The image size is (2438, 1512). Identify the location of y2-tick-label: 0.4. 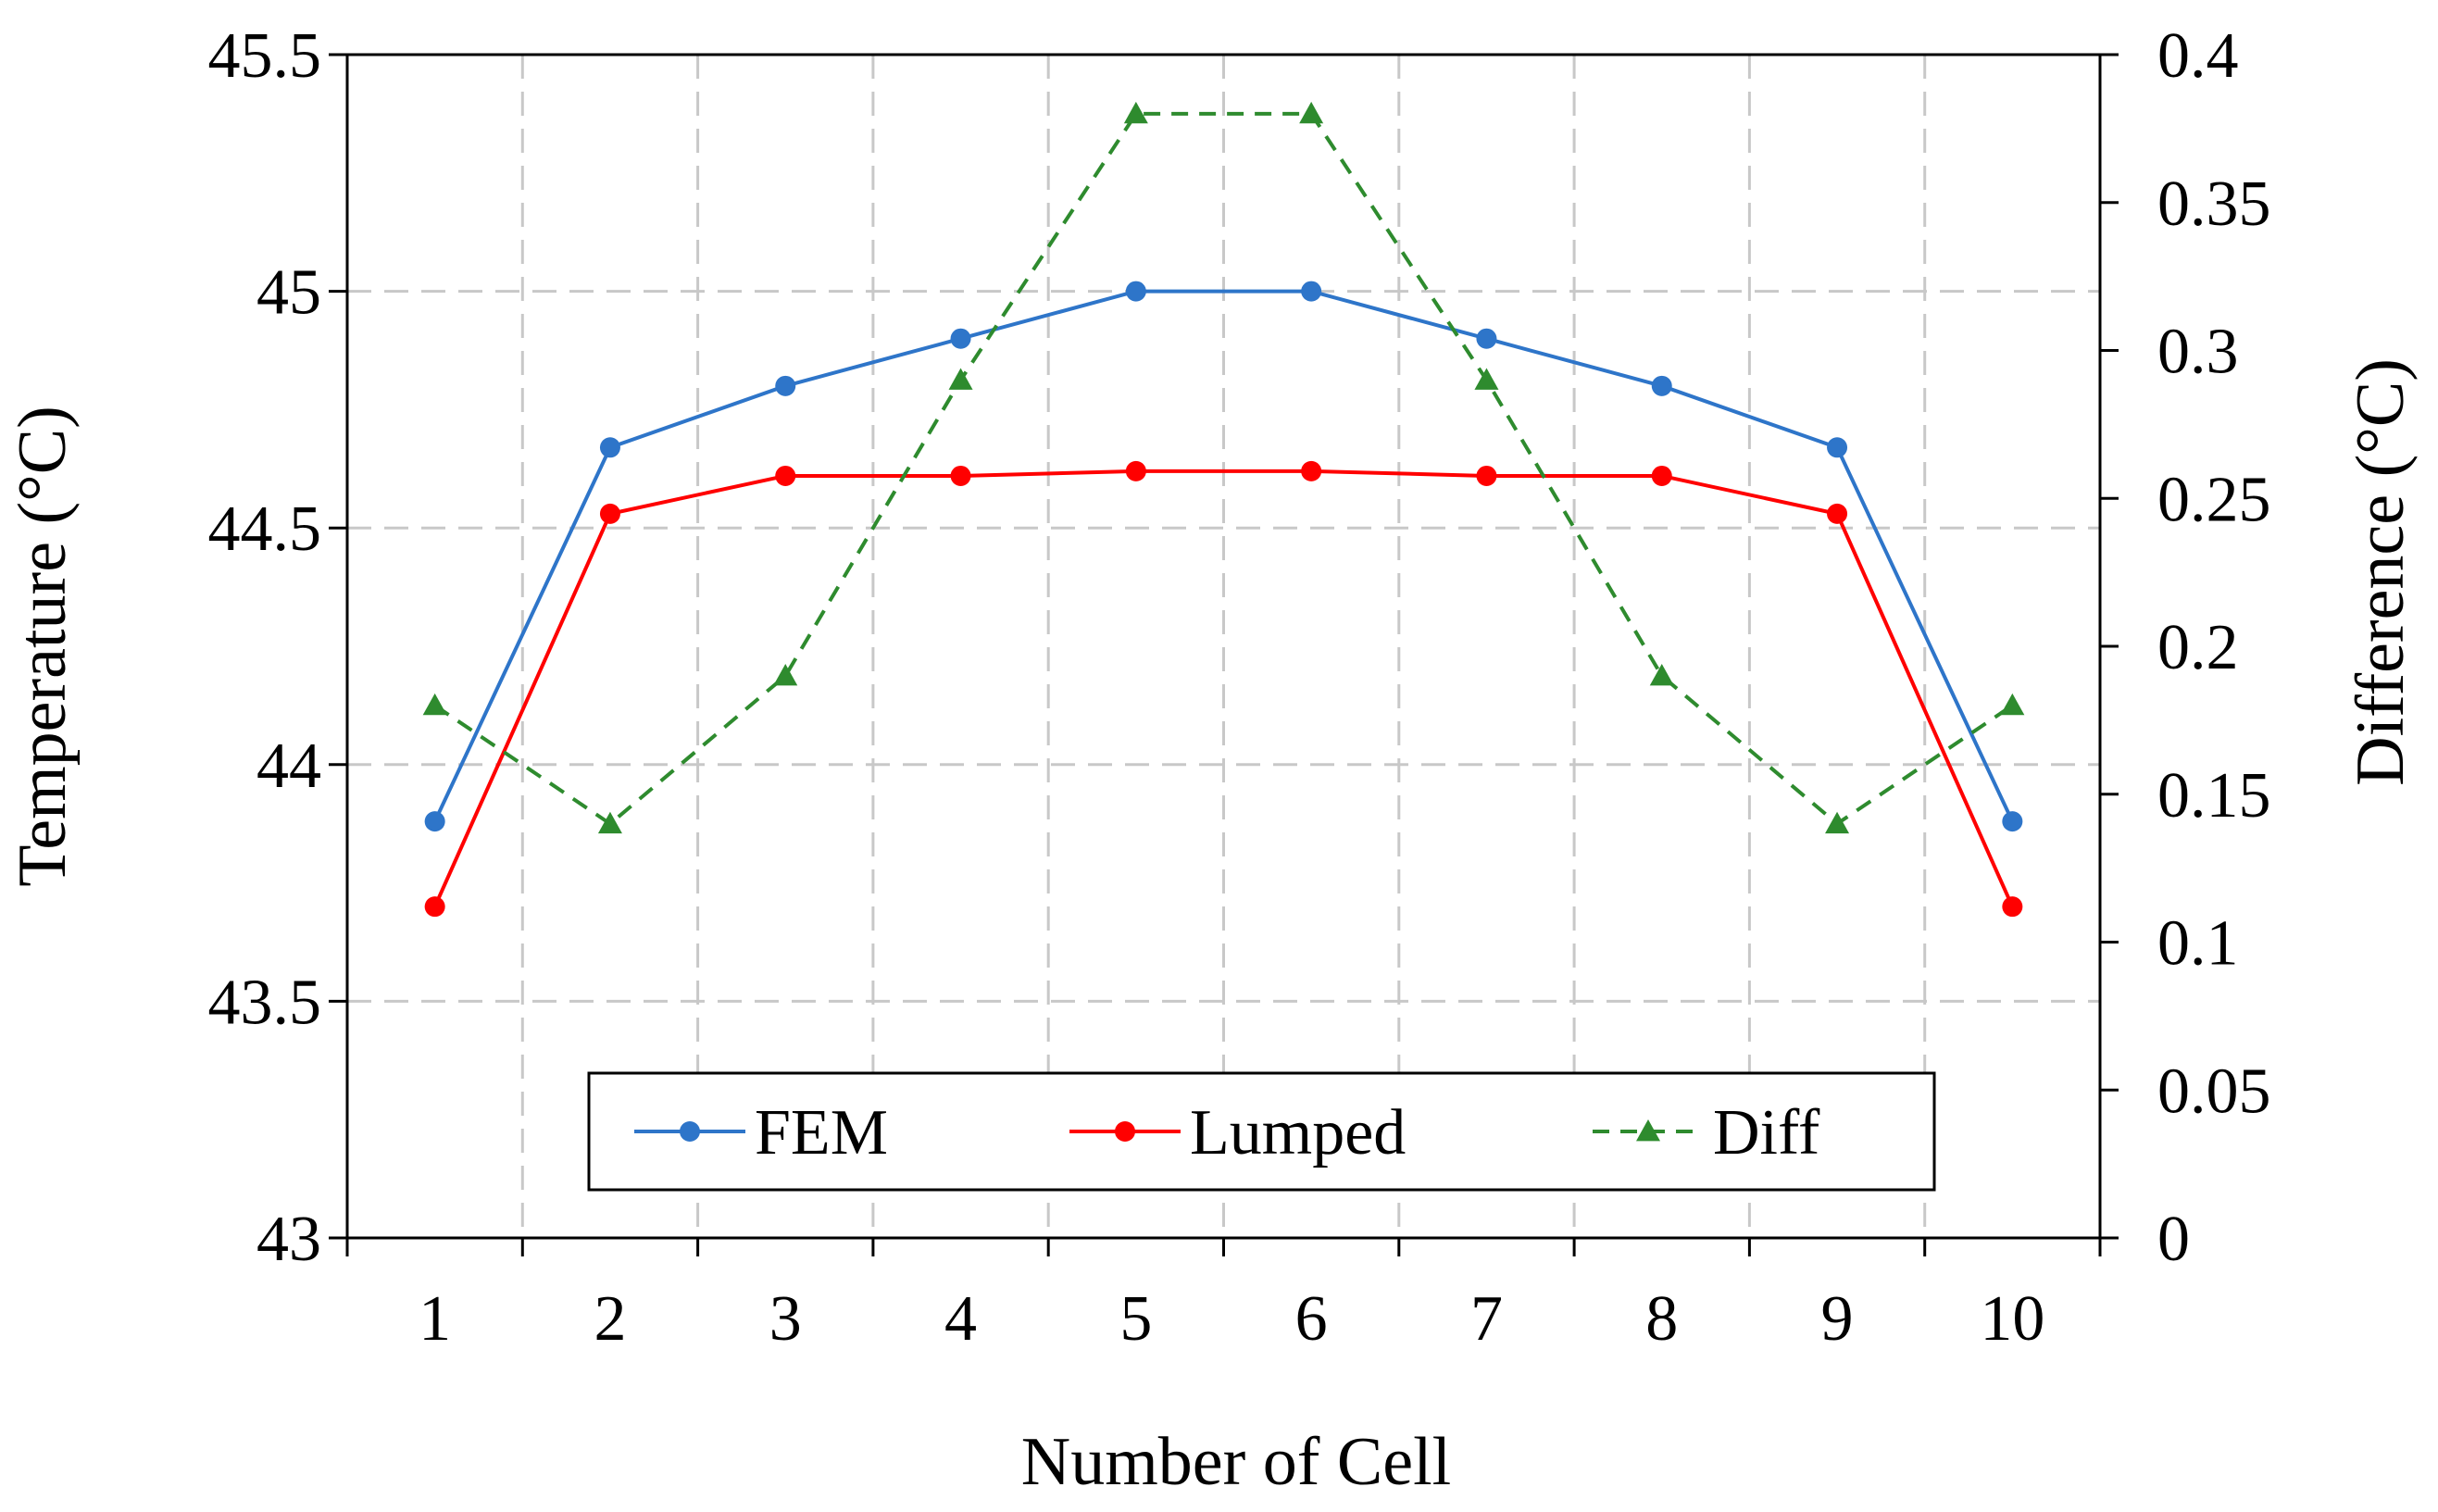
(2198, 56).